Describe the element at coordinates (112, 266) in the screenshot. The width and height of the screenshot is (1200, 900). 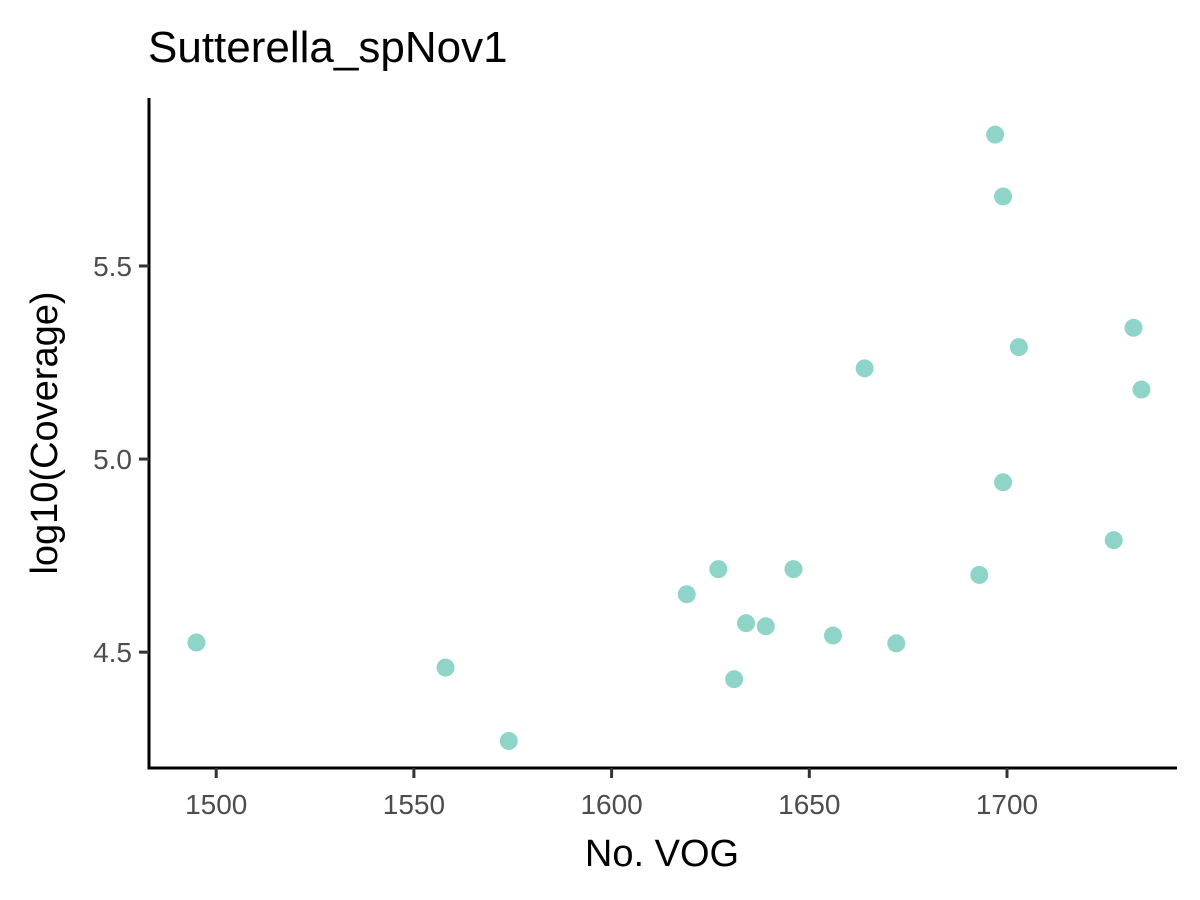
I see `y-tick-label: 5.5` at that location.